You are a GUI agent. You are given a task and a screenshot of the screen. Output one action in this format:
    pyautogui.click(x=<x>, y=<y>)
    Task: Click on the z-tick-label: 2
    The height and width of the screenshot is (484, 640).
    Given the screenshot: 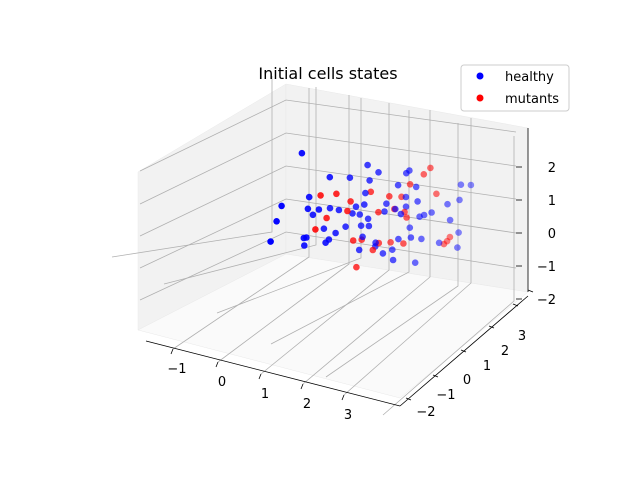 What is the action you would take?
    pyautogui.click(x=552, y=168)
    